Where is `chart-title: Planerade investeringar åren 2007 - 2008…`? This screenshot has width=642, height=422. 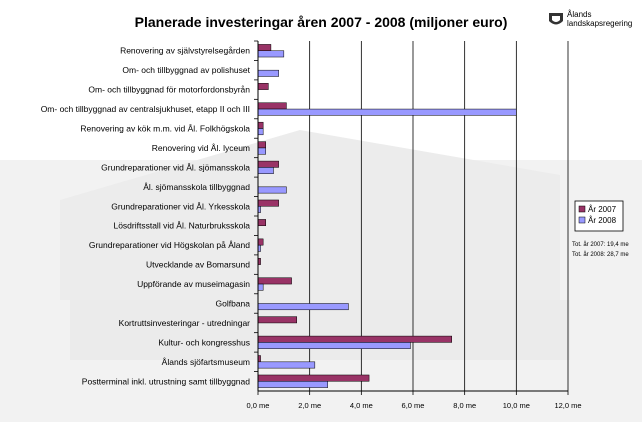 chart-title: Planerade investeringar åren 2007 - 2008… is located at coordinates (321, 22).